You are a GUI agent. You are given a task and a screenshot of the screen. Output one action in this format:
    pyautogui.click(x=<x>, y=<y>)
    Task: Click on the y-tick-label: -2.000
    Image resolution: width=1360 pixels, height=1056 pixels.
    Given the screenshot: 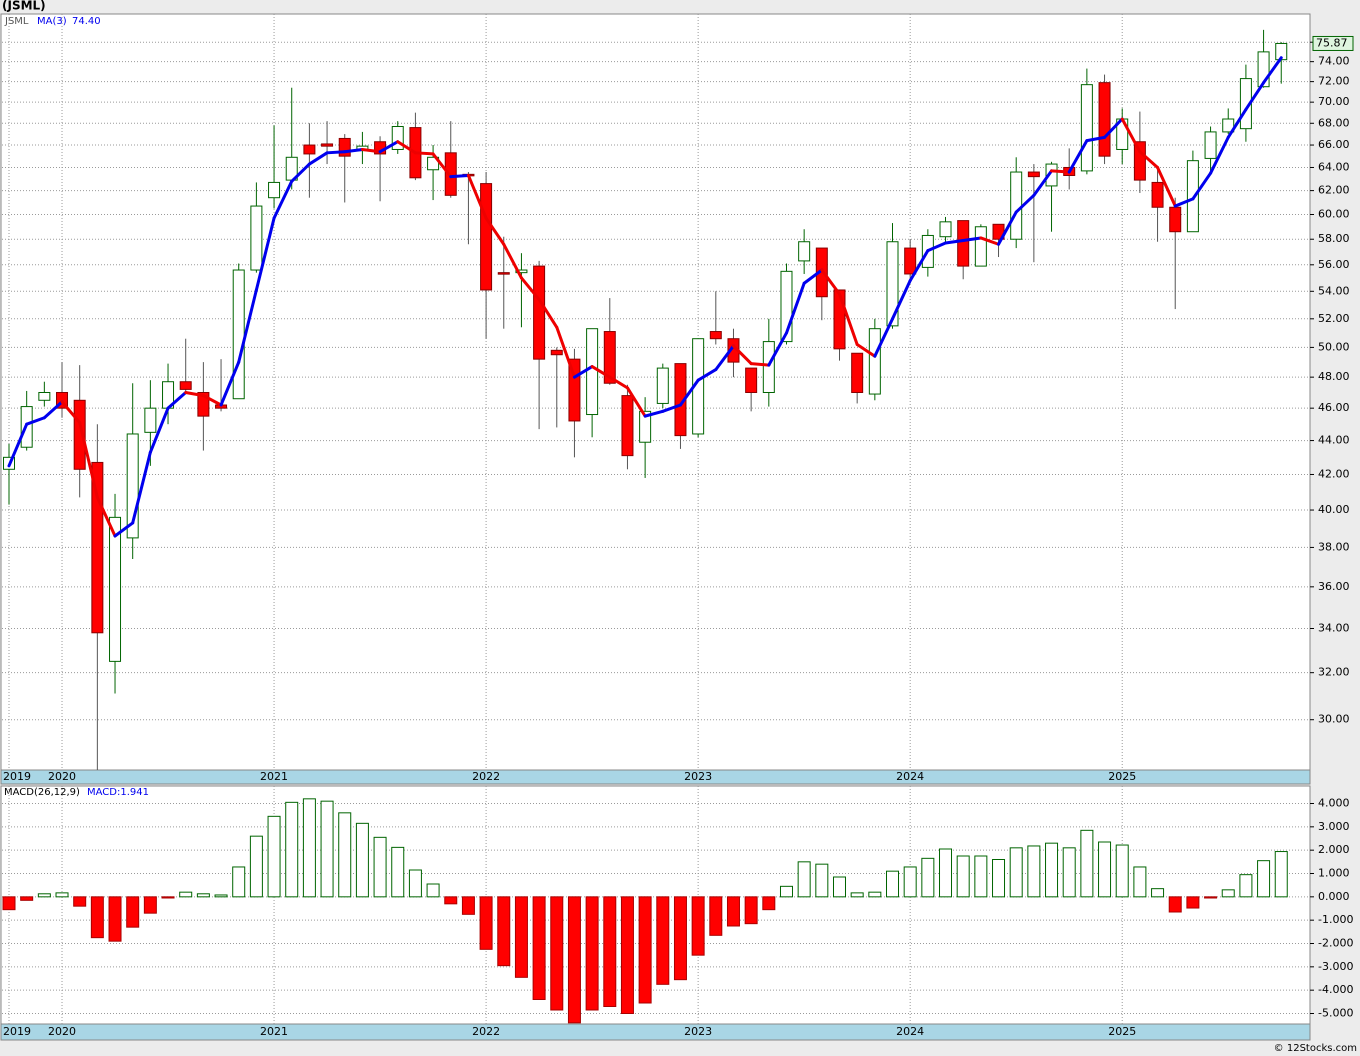 What is the action you would take?
    pyautogui.click(x=1335, y=943)
    